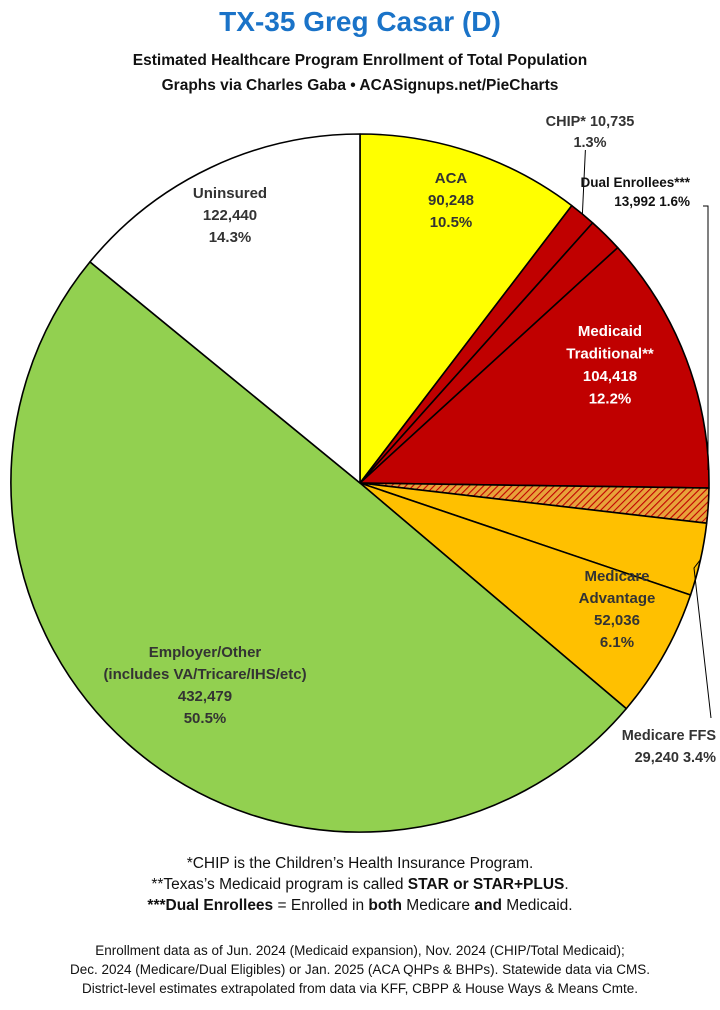 The width and height of the screenshot is (720, 1010). I want to click on leader-lines, so click(646, 434).